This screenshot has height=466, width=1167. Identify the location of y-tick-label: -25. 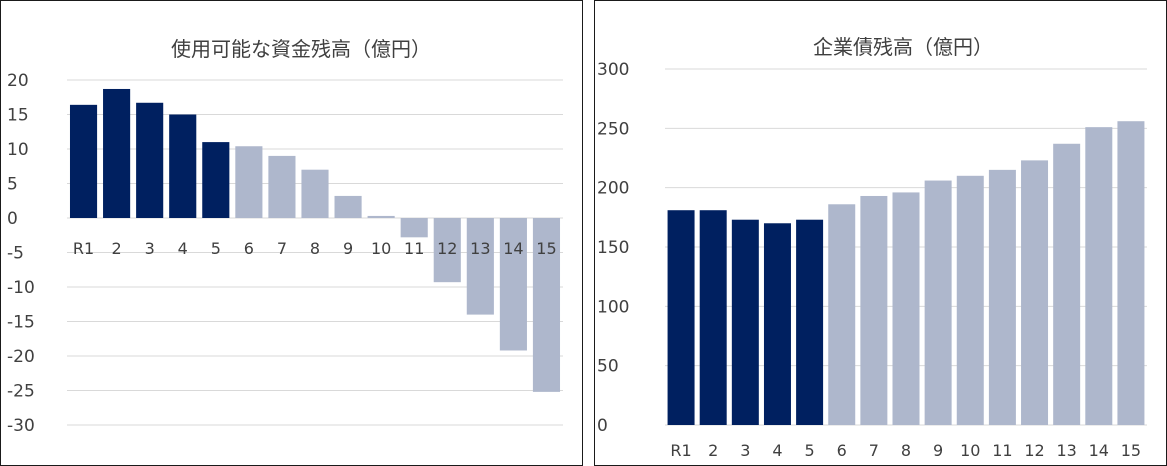
(21, 392).